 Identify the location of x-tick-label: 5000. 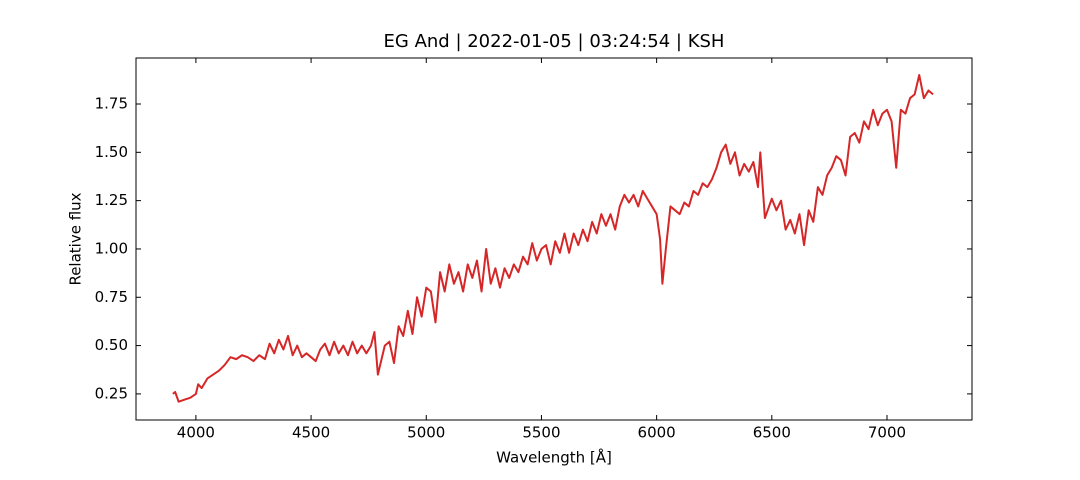
(426, 433).